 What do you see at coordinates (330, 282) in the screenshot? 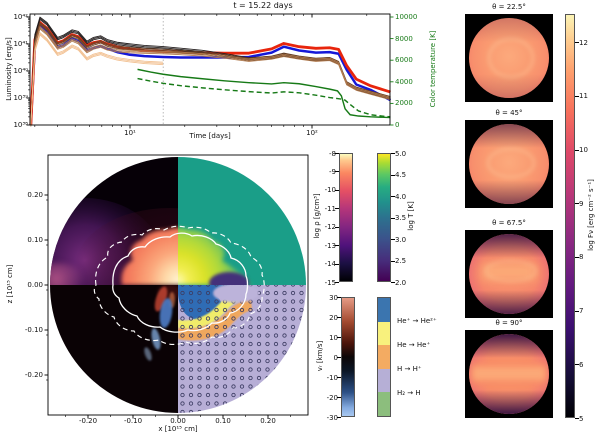
I see `tick-label: -15` at bounding box center [330, 282].